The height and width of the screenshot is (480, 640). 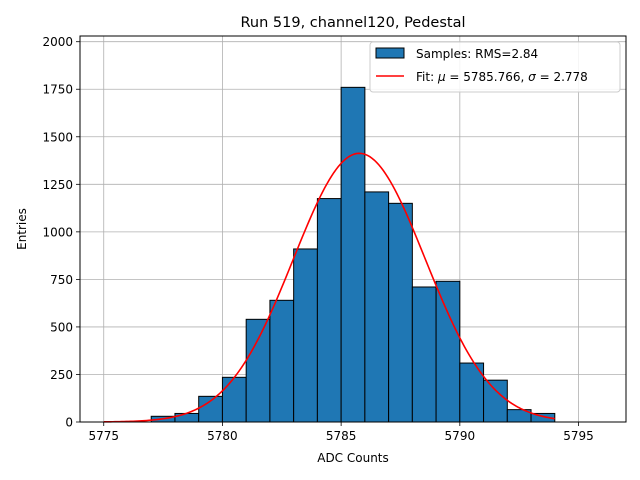 What do you see at coordinates (57, 232) in the screenshot?
I see `y-tick-label: 1000` at bounding box center [57, 232].